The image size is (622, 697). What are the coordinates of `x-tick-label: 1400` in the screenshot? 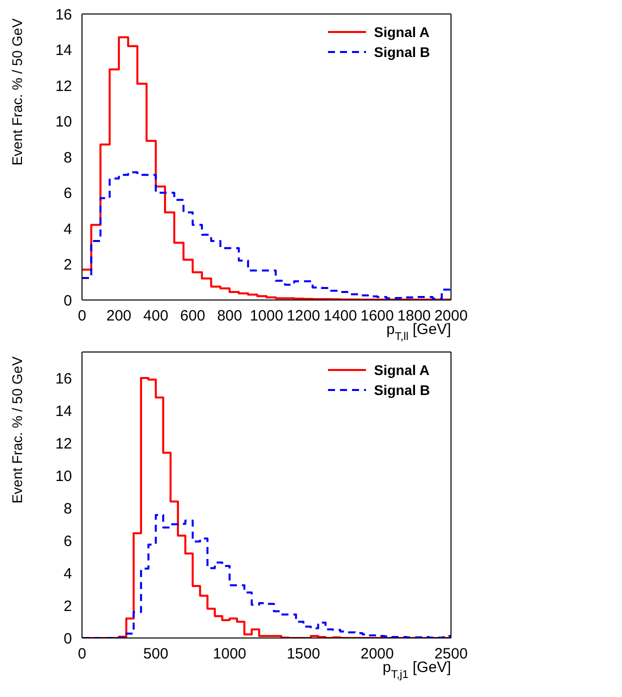 It's located at (340, 316).